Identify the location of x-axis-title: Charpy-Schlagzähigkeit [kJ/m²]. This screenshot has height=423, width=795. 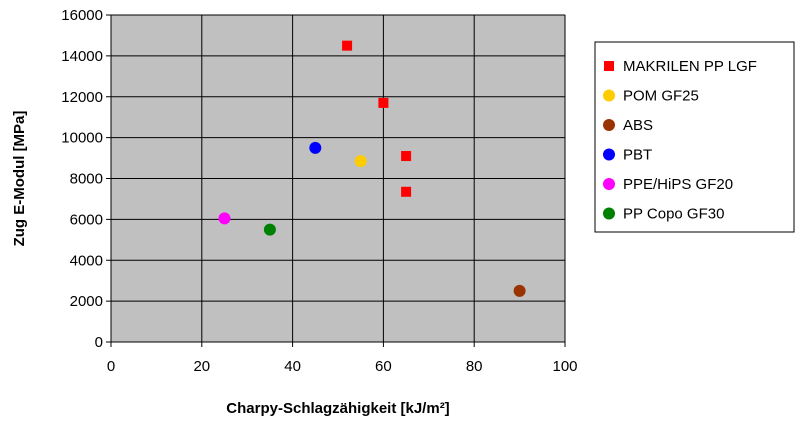
(337, 408).